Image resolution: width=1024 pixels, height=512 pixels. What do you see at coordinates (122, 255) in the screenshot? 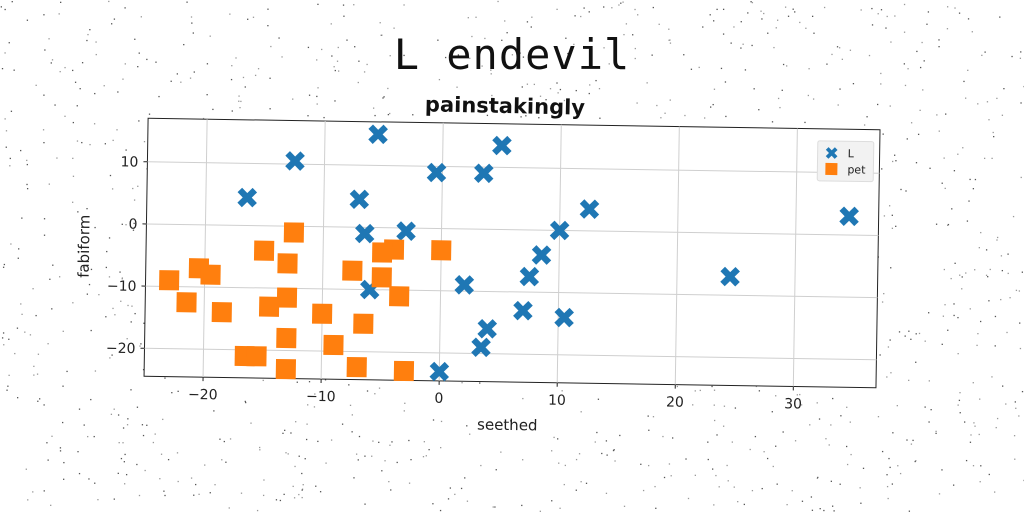
I see `y-tick-labels: 10 0 −10 −20` at bounding box center [122, 255].